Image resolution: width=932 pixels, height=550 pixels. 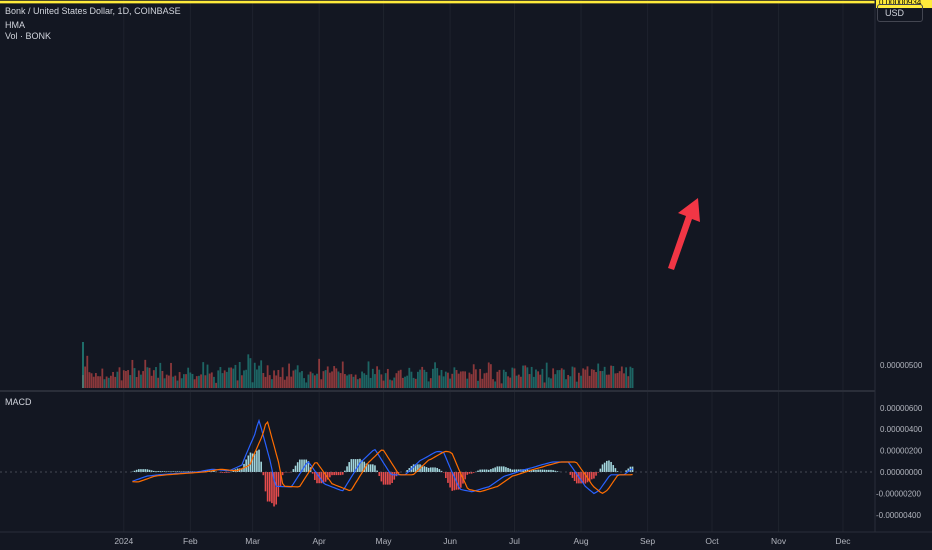 I want to click on hma-legend: HMA, so click(x=15, y=25).